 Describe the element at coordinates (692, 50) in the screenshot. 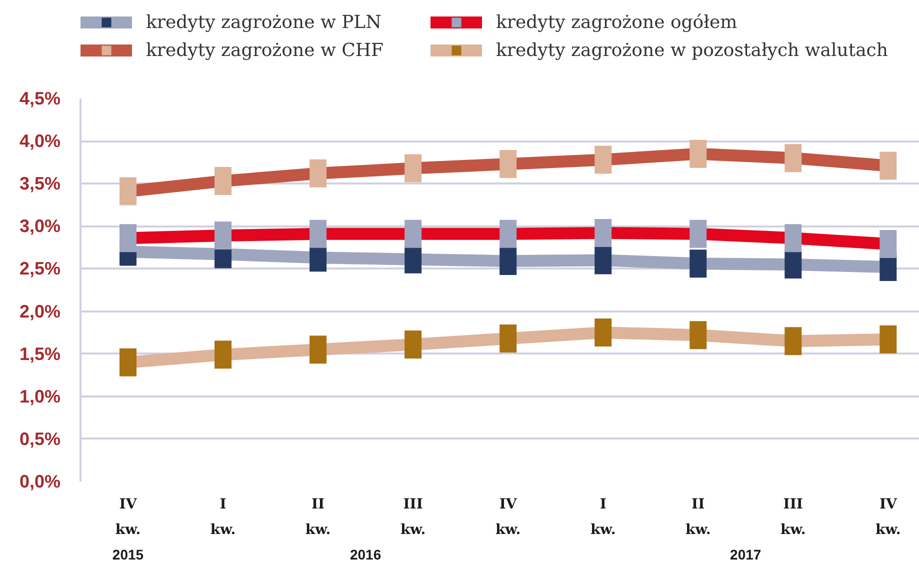

I see `legend-label: kredyty zagrożone w pozostałych walutach` at that location.